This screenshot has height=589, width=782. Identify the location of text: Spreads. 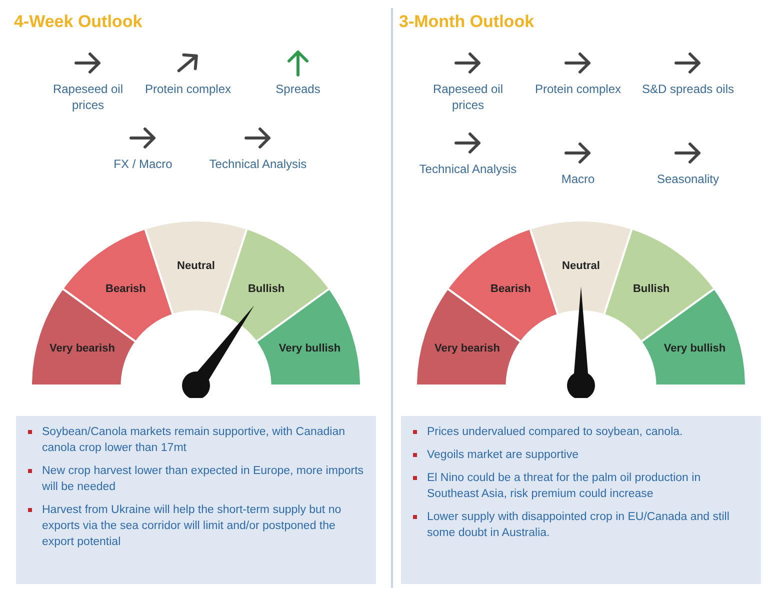
(298, 89).